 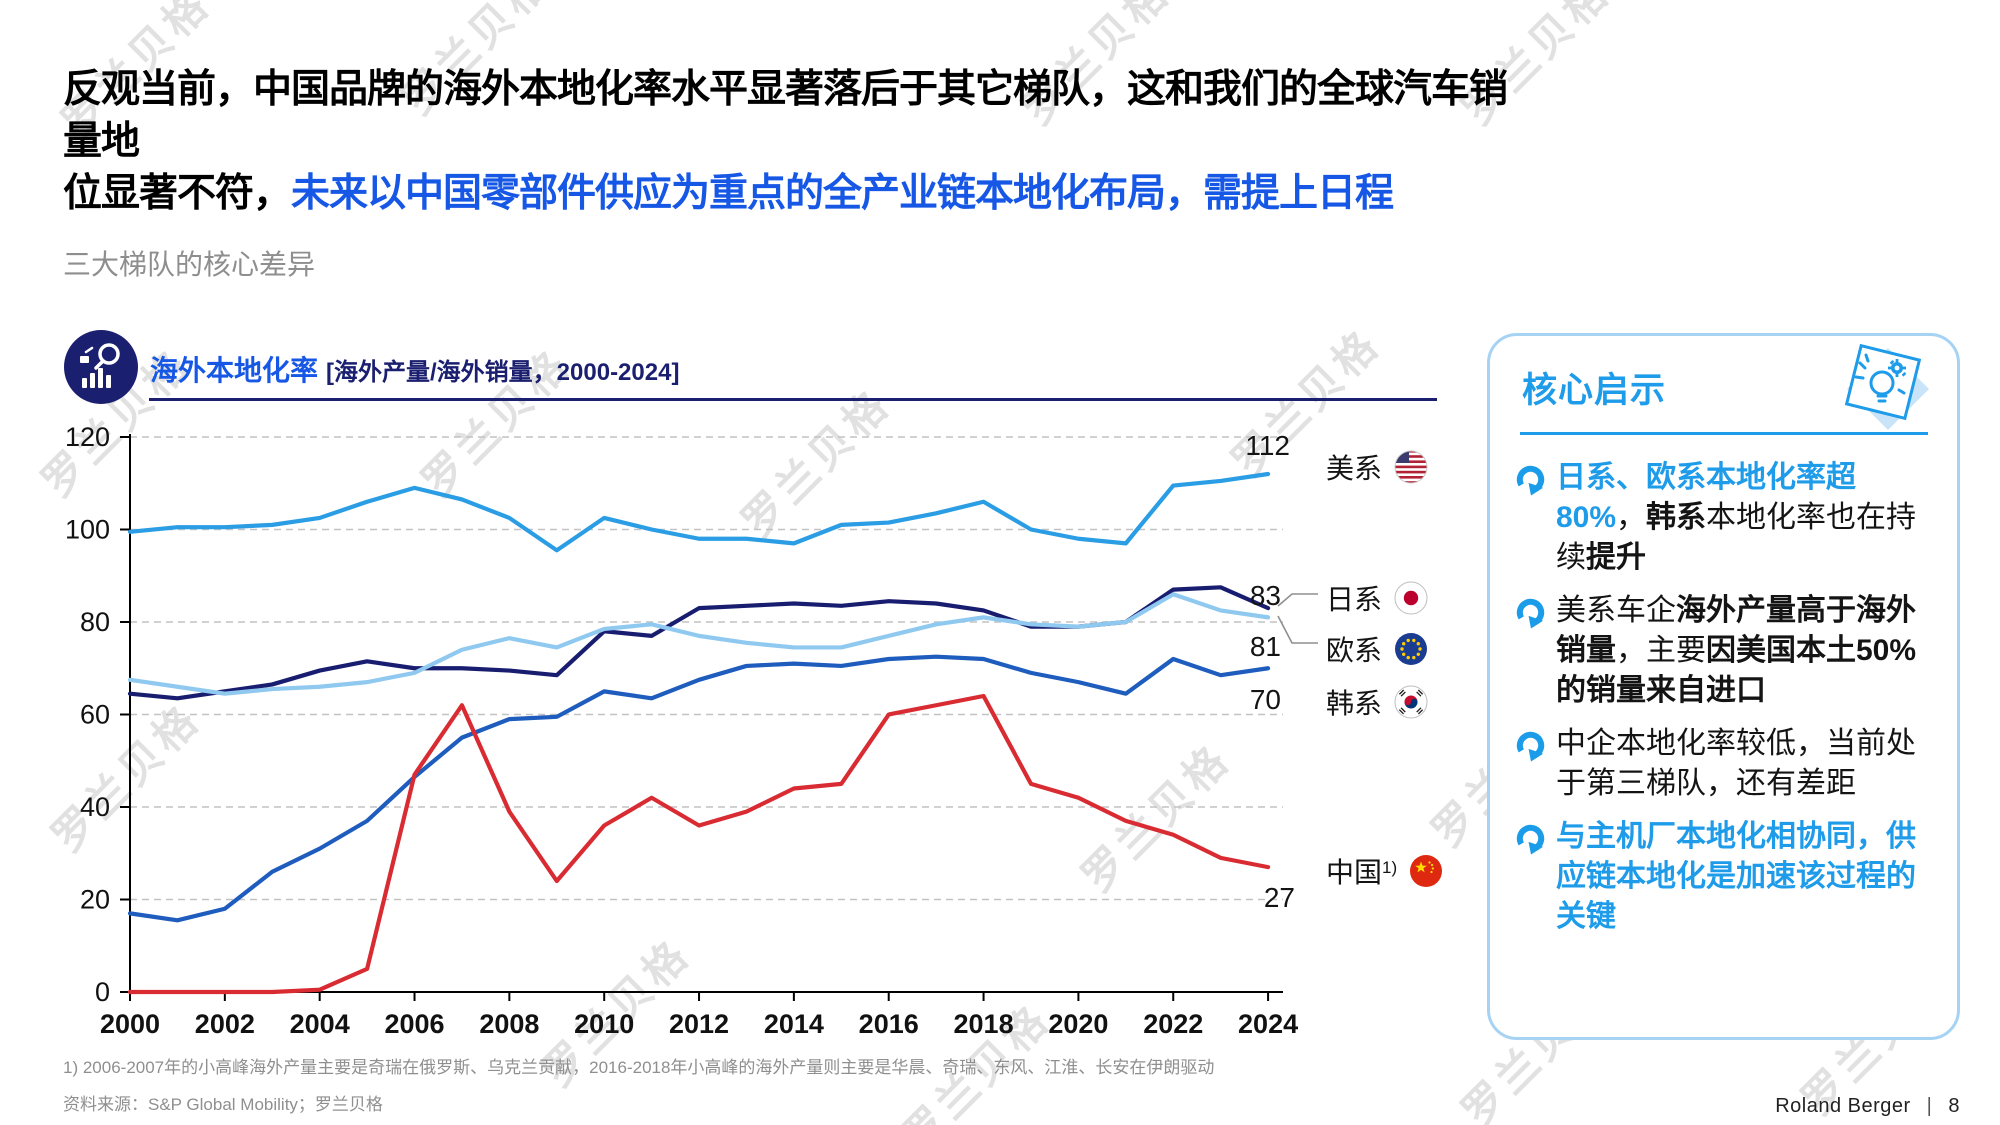 I want to click on x-tick-label: 2000, so click(x=130, y=1024).